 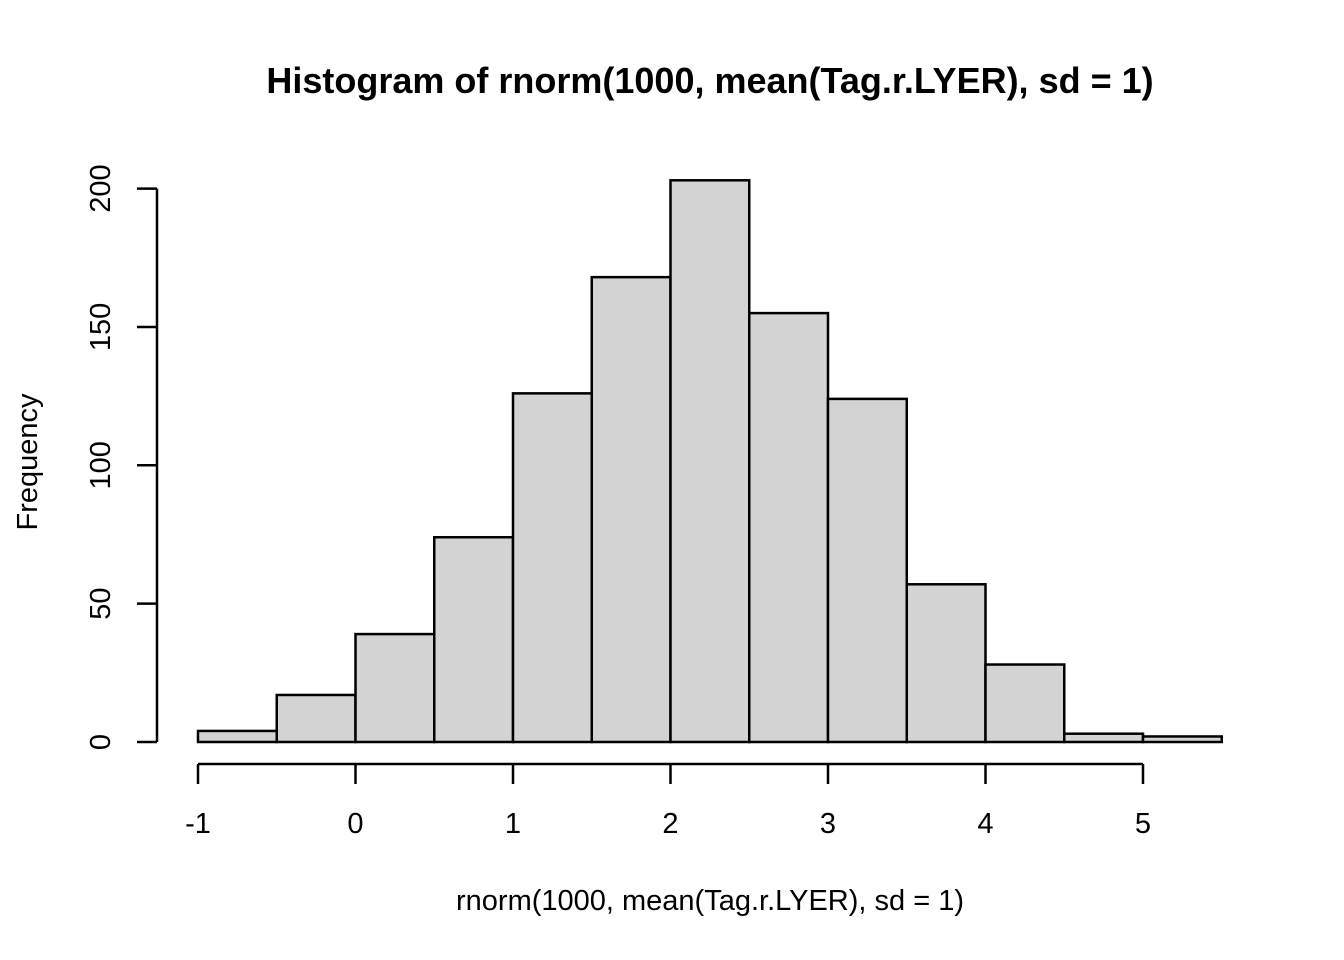 What do you see at coordinates (101, 465) in the screenshot?
I see `y-tick-label: 100` at bounding box center [101, 465].